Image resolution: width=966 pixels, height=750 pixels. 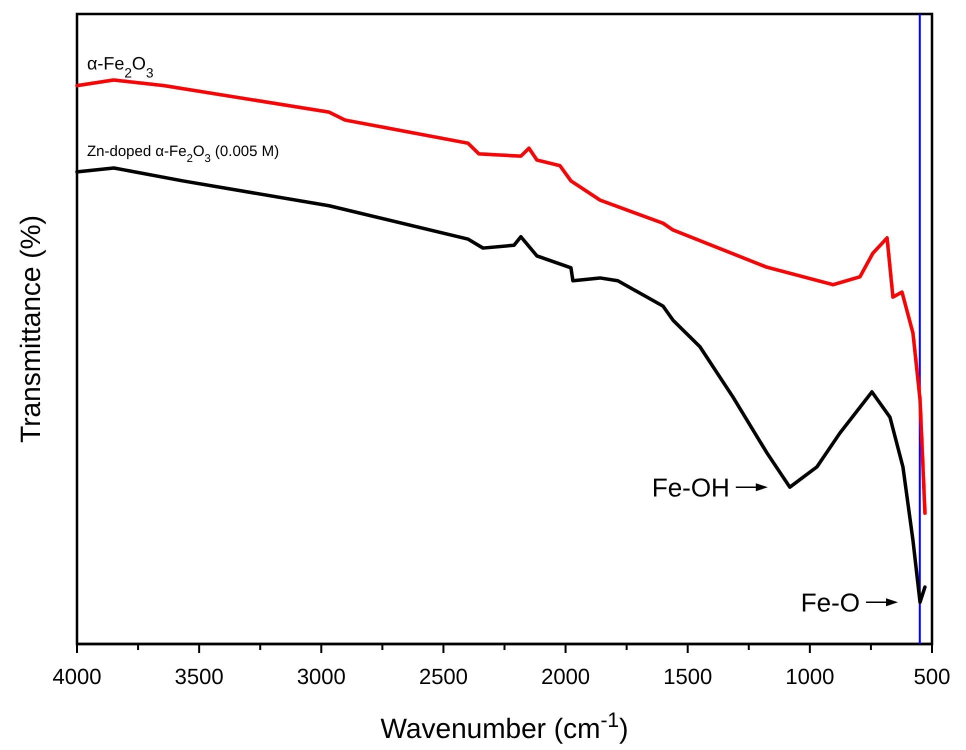 I want to click on x-tick-label: 3500, so click(x=199, y=676).